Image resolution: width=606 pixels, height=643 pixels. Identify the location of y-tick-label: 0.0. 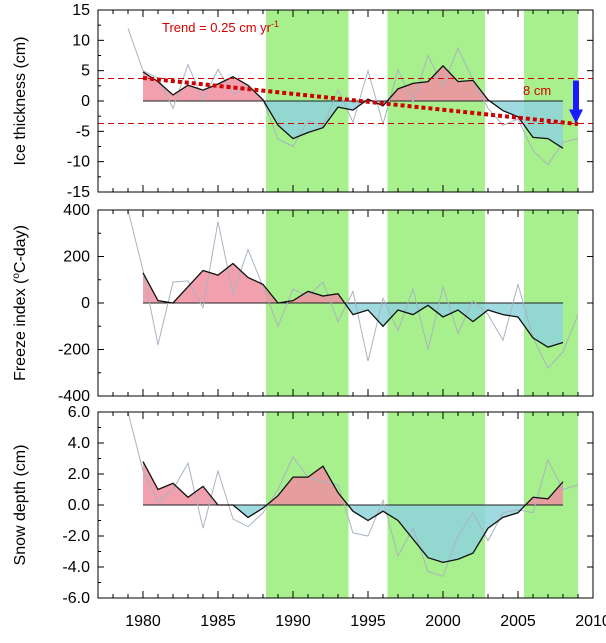
(79, 505).